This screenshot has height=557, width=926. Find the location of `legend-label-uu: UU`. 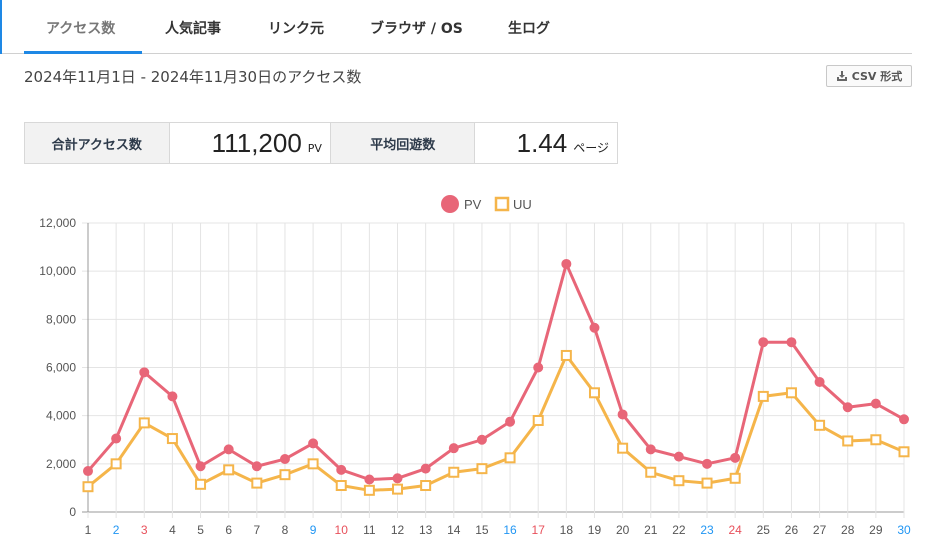

legend-label-uu: UU is located at coordinates (522, 204).